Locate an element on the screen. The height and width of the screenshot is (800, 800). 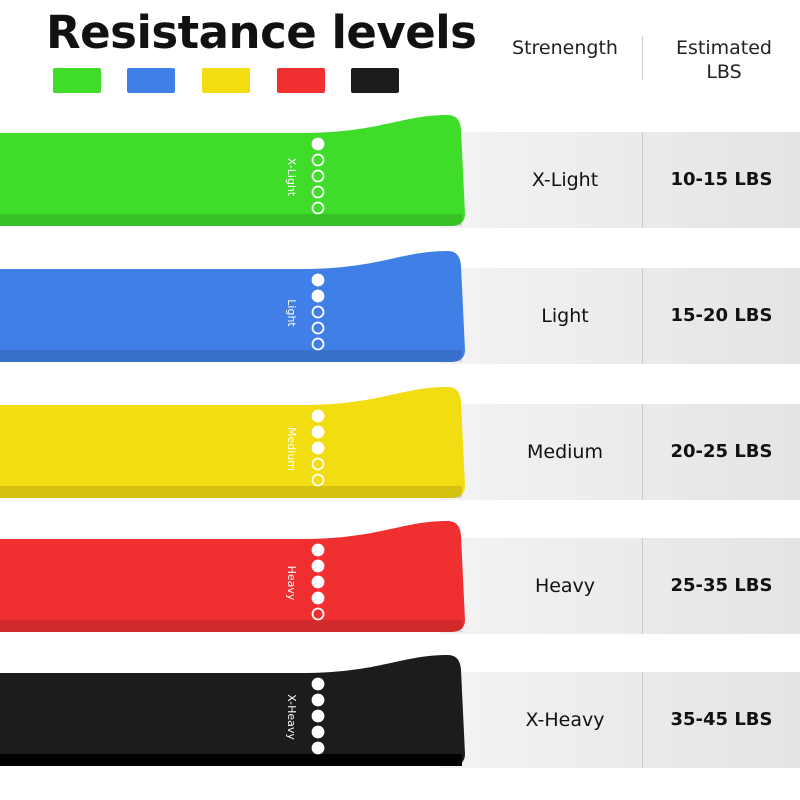
band-label: Medium is located at coordinates (291, 449).